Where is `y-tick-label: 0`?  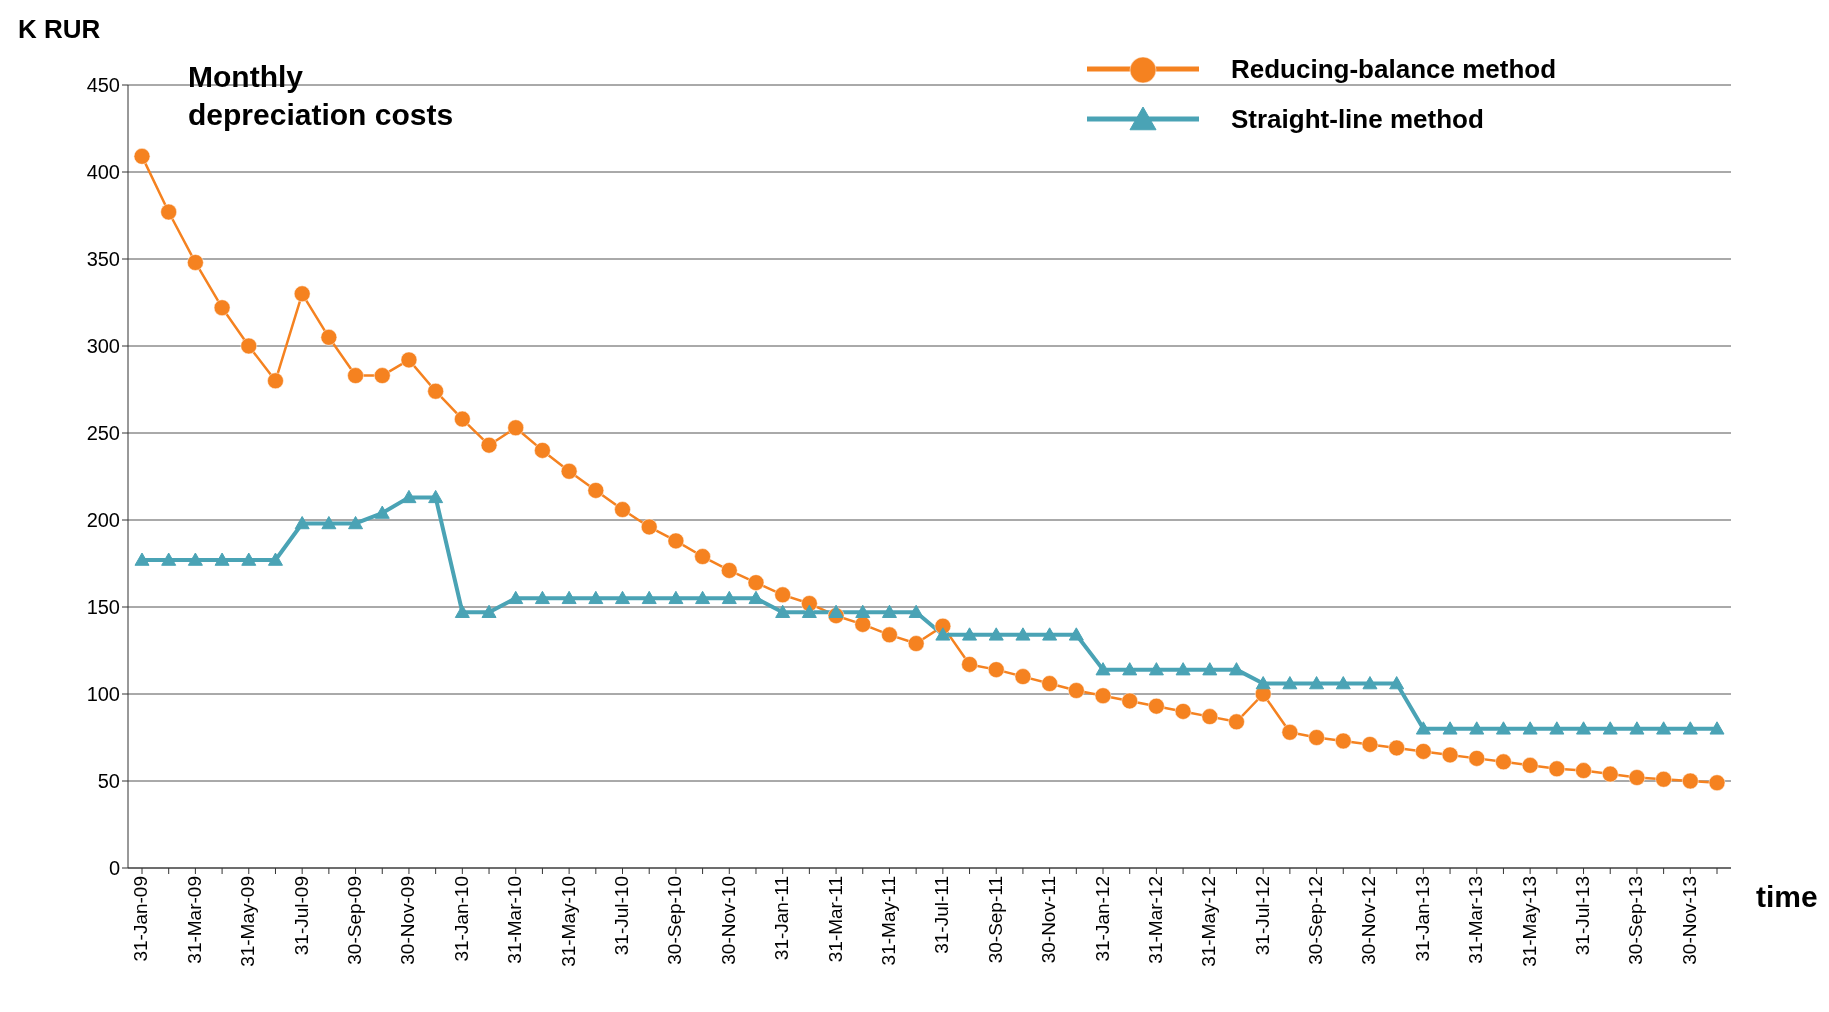
y-tick-label: 0 is located at coordinates (114, 868).